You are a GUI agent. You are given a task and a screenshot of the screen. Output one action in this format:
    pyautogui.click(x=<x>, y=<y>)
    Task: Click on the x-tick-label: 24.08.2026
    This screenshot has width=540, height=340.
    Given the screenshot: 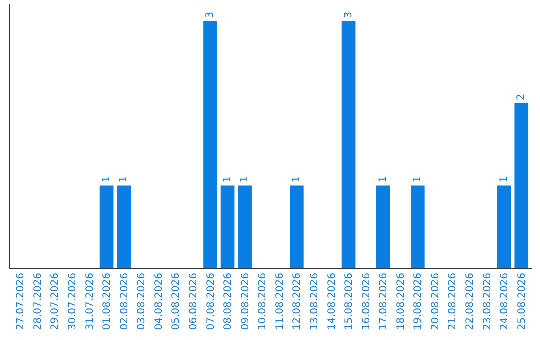 What is the action you would take?
    pyautogui.click(x=505, y=301)
    